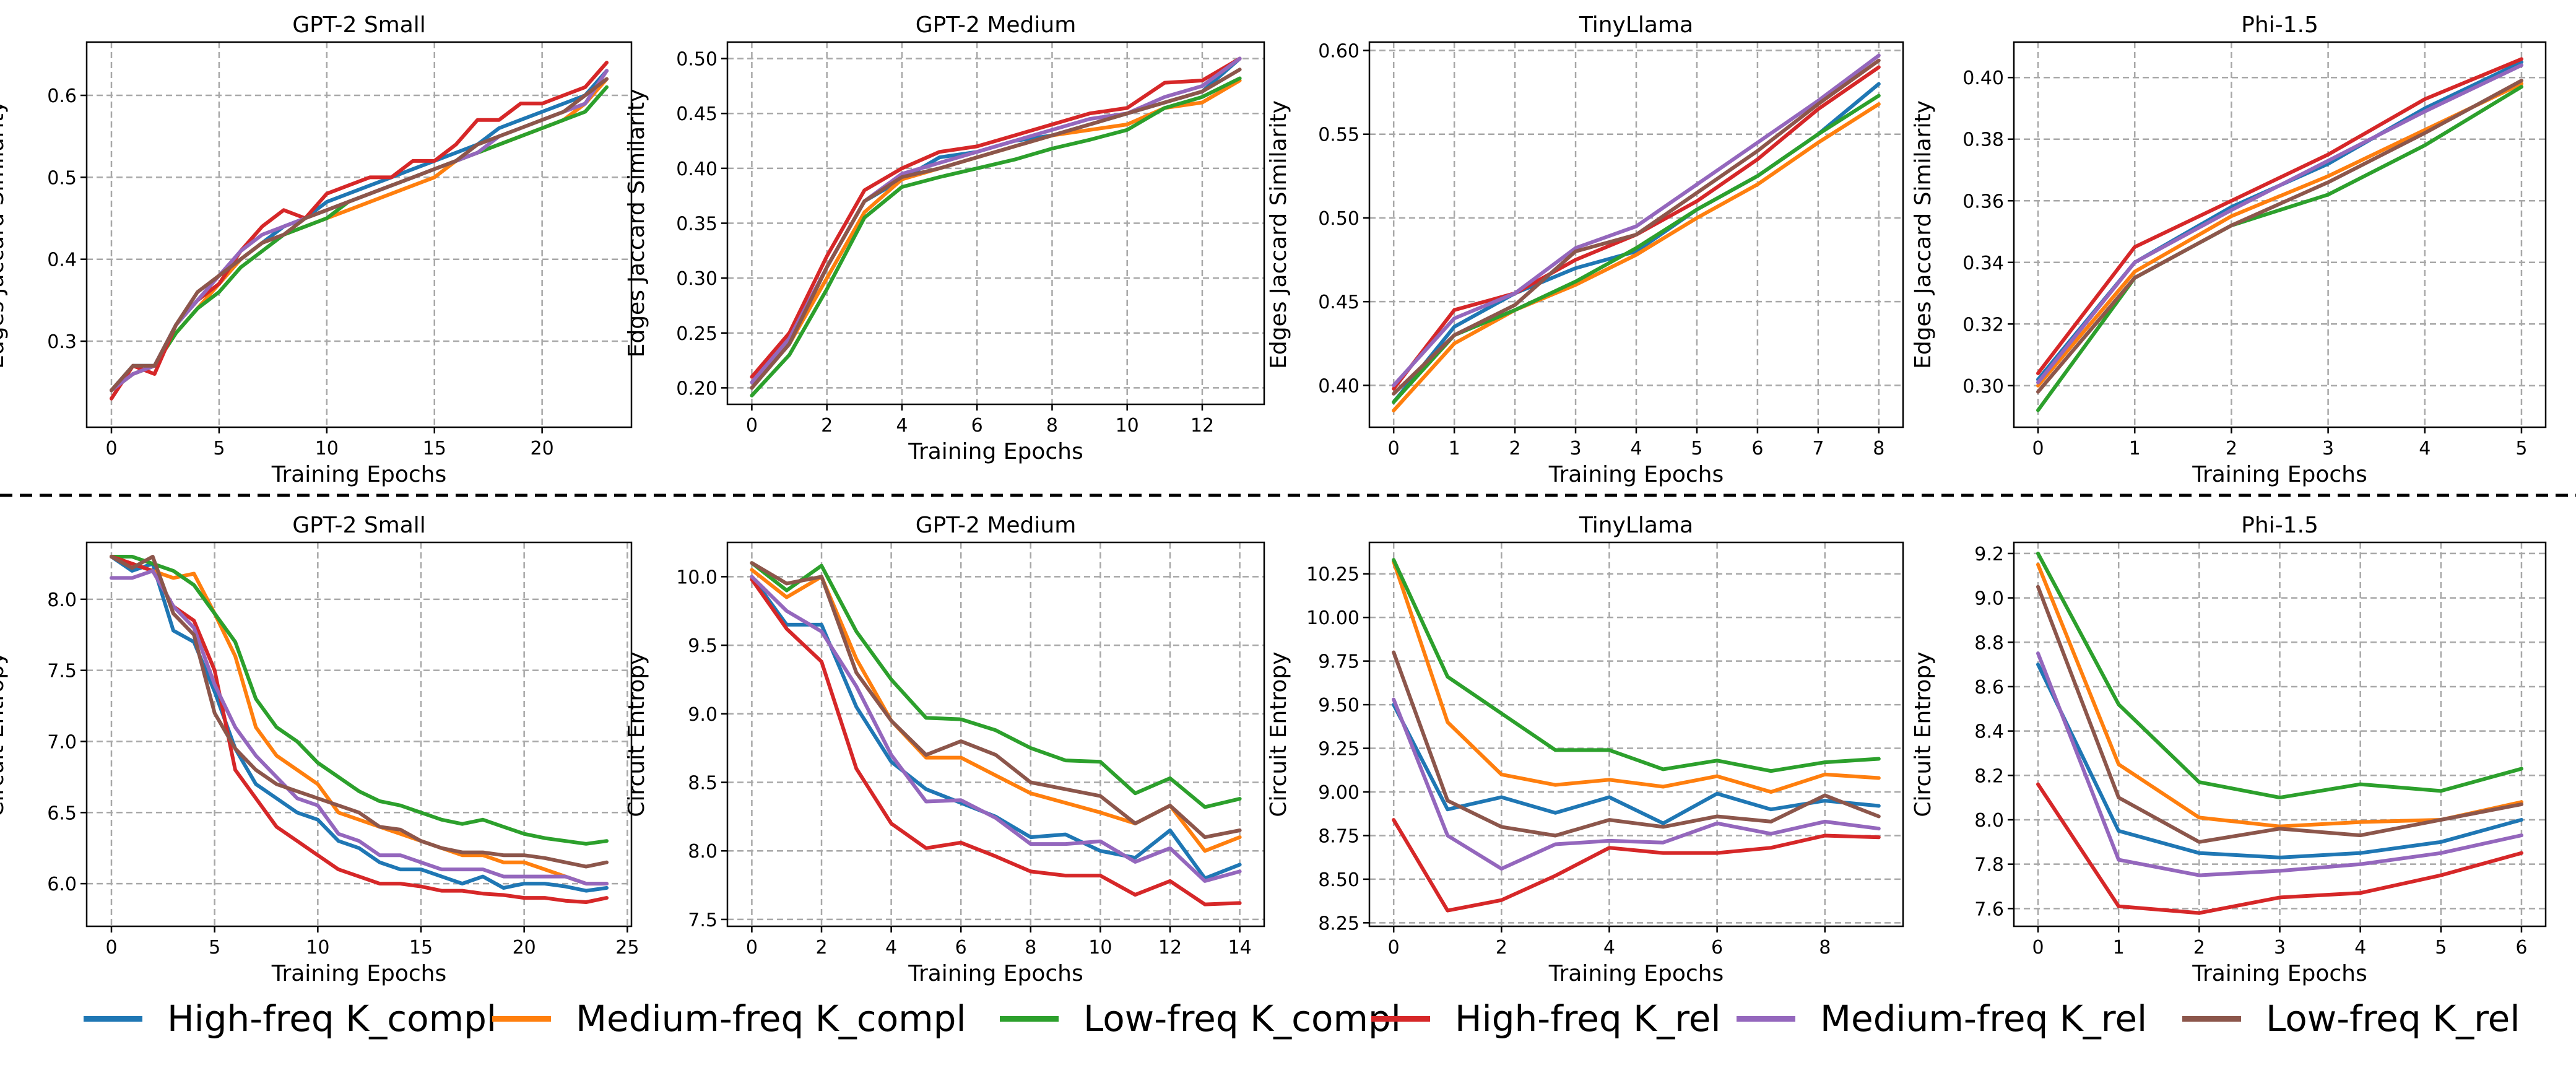  What do you see at coordinates (1588, 1019) in the screenshot?
I see `legend-label: High-freq K_rel` at bounding box center [1588, 1019].